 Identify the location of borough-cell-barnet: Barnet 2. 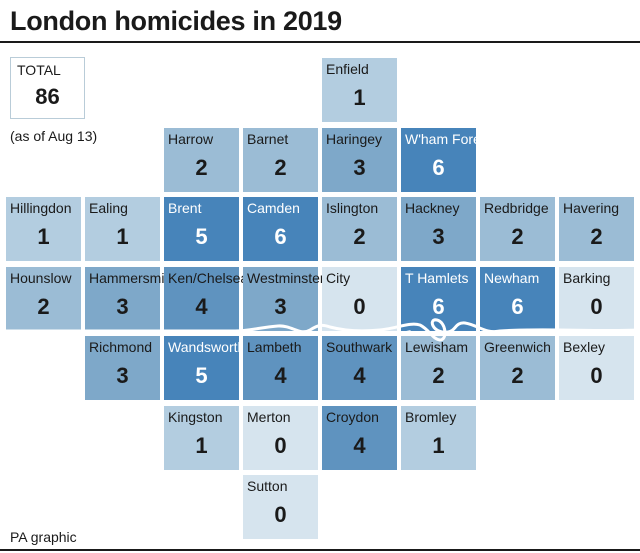
(280, 159).